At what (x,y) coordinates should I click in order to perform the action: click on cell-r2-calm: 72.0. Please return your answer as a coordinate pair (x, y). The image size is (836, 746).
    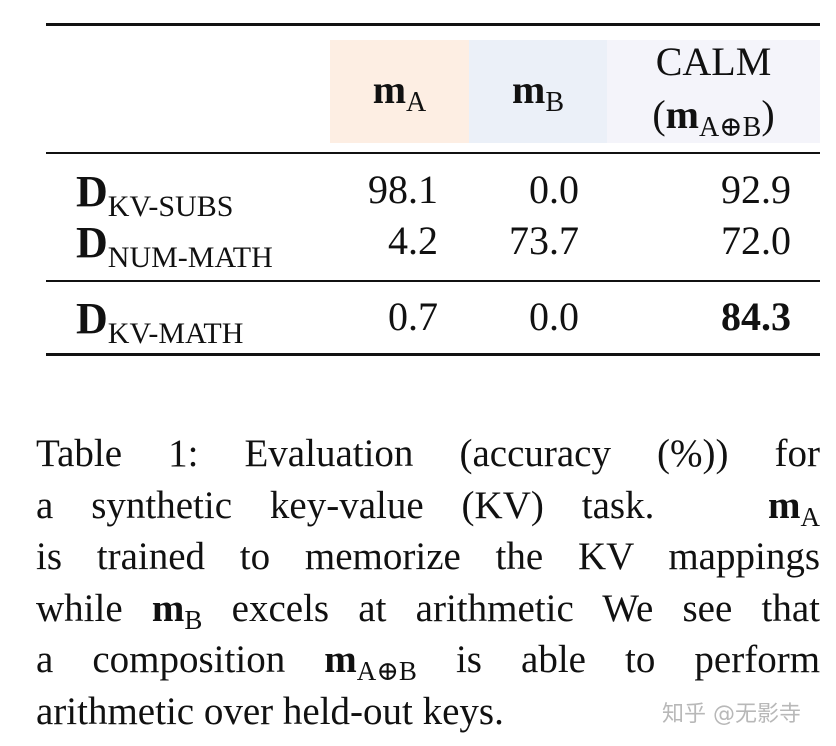
    Looking at the image, I should click on (756, 240).